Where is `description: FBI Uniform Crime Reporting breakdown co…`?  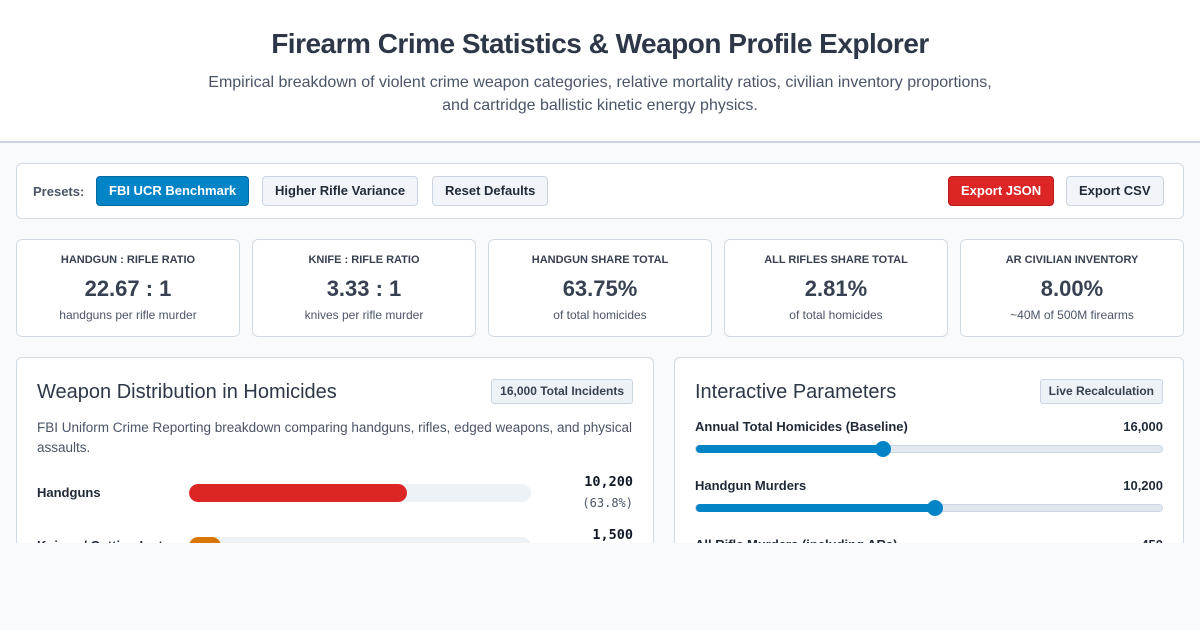 description: FBI Uniform Crime Reporting breakdown co… is located at coordinates (335, 437).